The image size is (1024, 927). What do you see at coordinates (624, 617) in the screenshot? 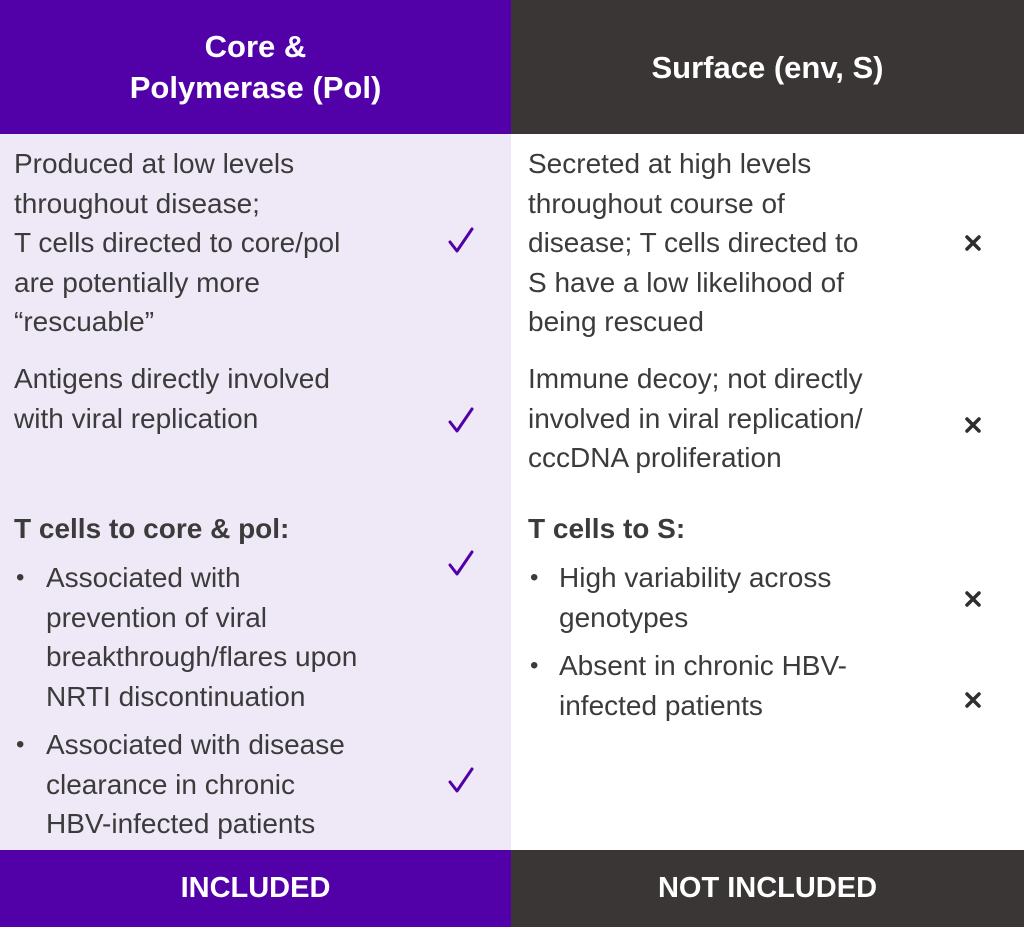
I see `text-line: genotypes` at bounding box center [624, 617].